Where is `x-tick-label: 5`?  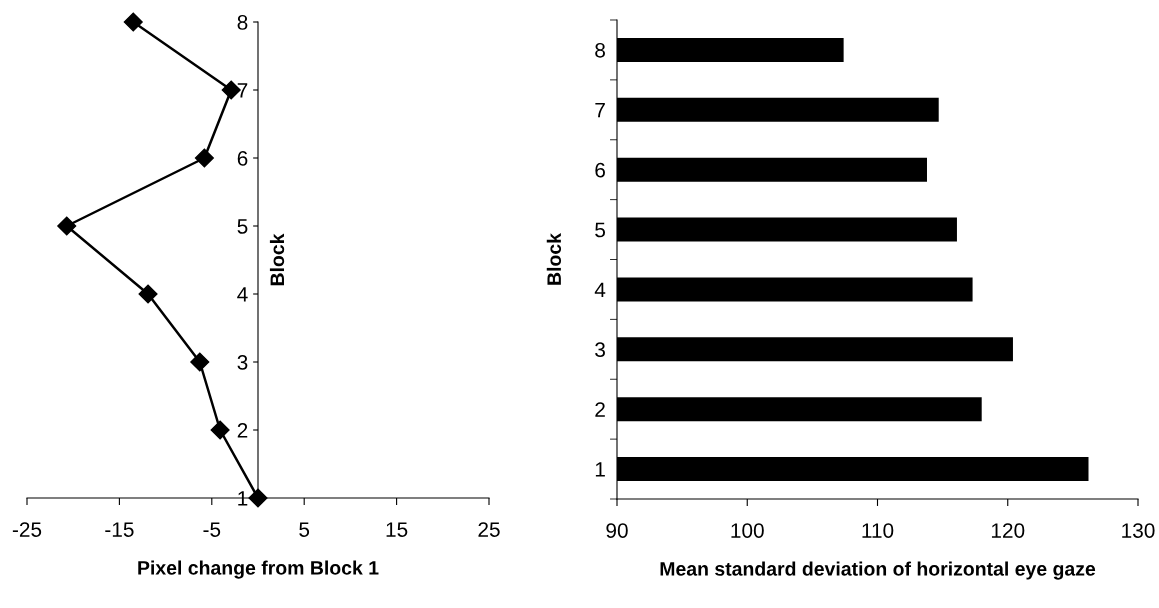 x-tick-label: 5 is located at coordinates (304, 529).